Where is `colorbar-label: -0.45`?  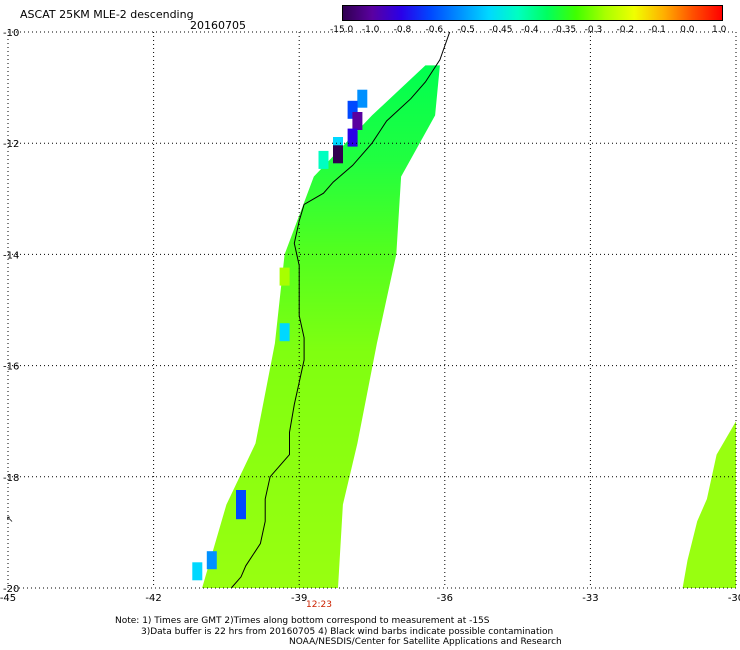
colorbar-label: -0.45 is located at coordinates (501, 30).